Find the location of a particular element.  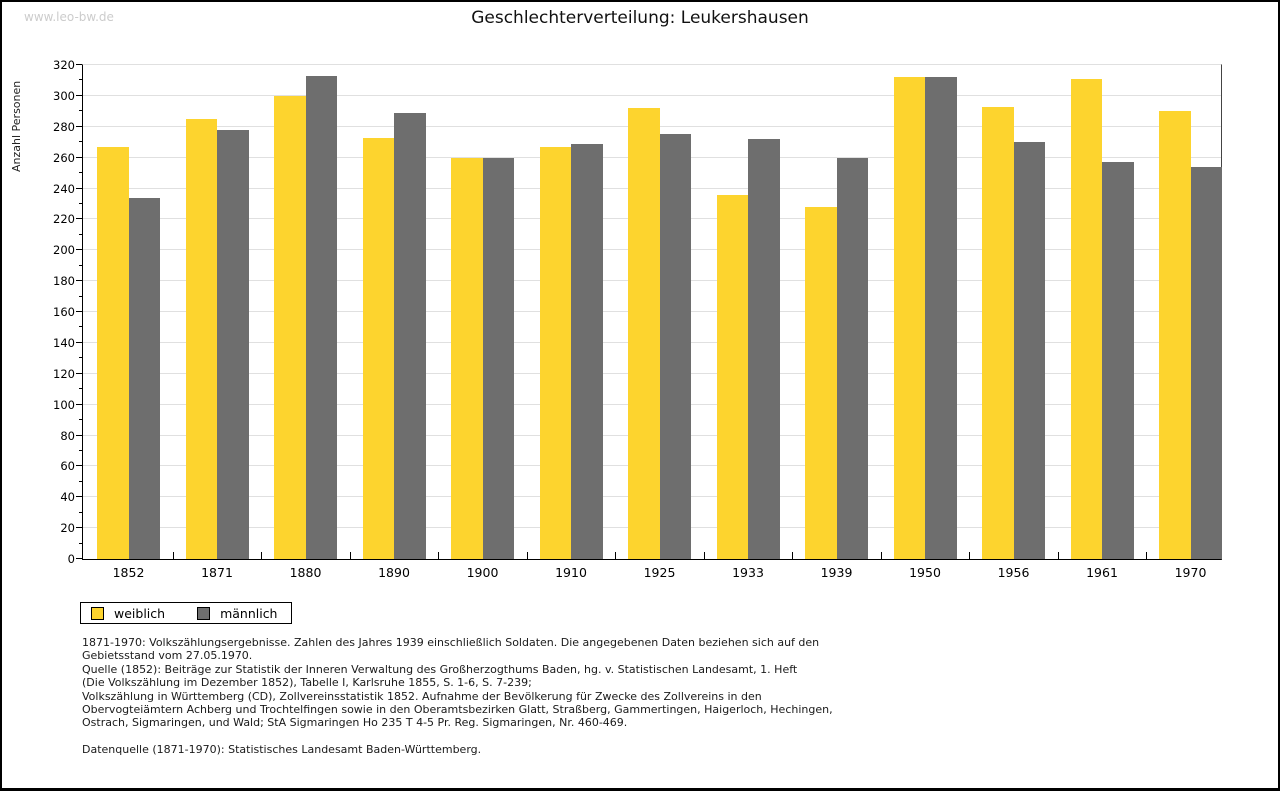

bar-männlich-1852 is located at coordinates (144, 378).